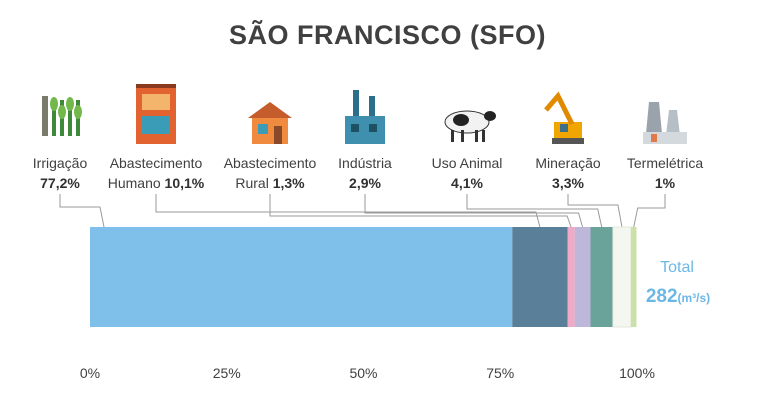  I want to click on irrigation-crop-icon, so click(62, 116).